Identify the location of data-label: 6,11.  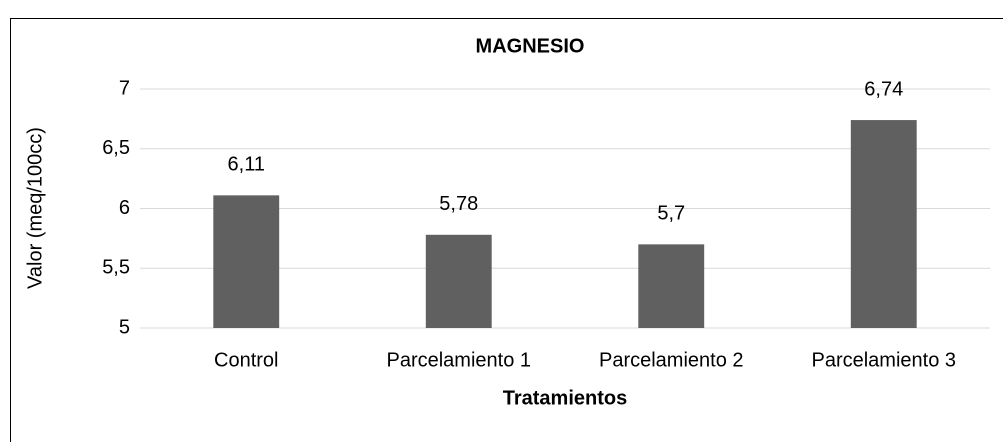
(246, 165).